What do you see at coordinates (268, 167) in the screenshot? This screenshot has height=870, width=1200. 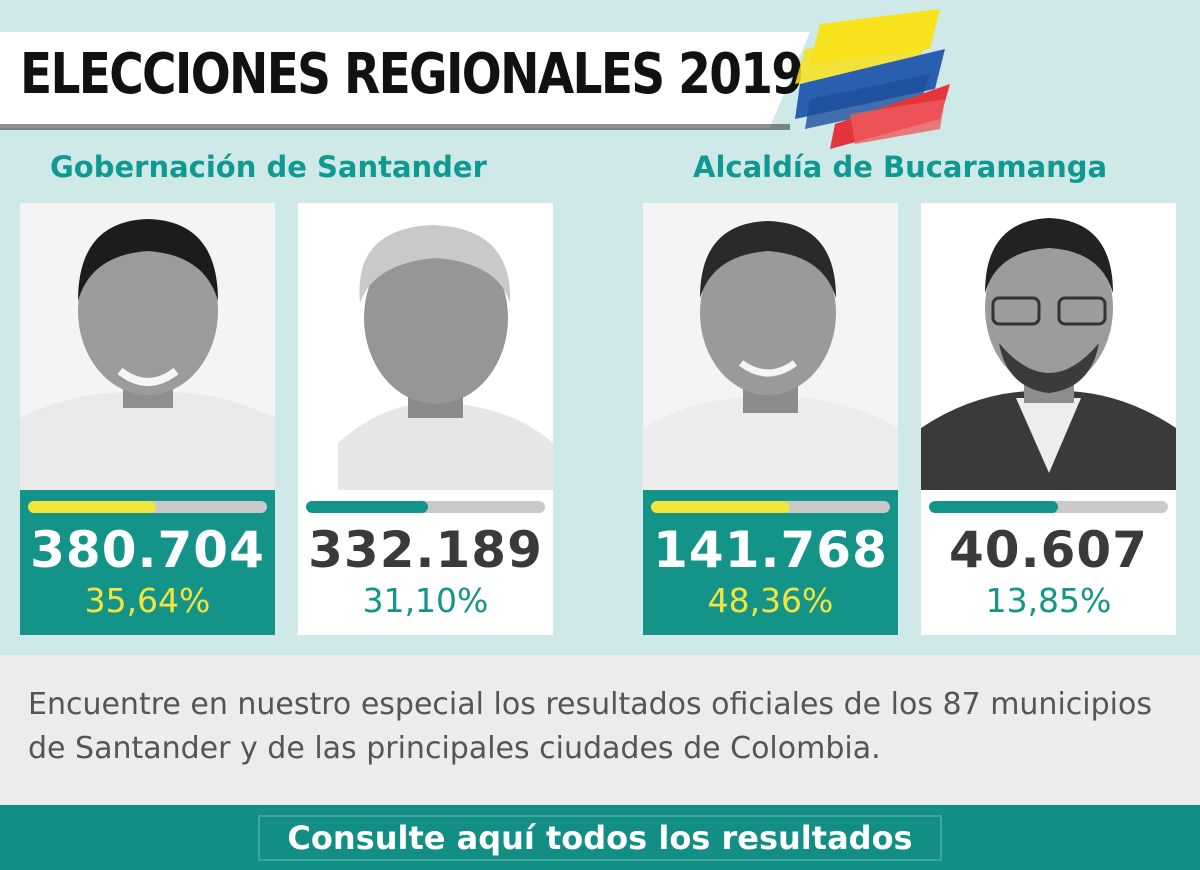 I see `race-title-gobernacion: Gobernación de Santander` at bounding box center [268, 167].